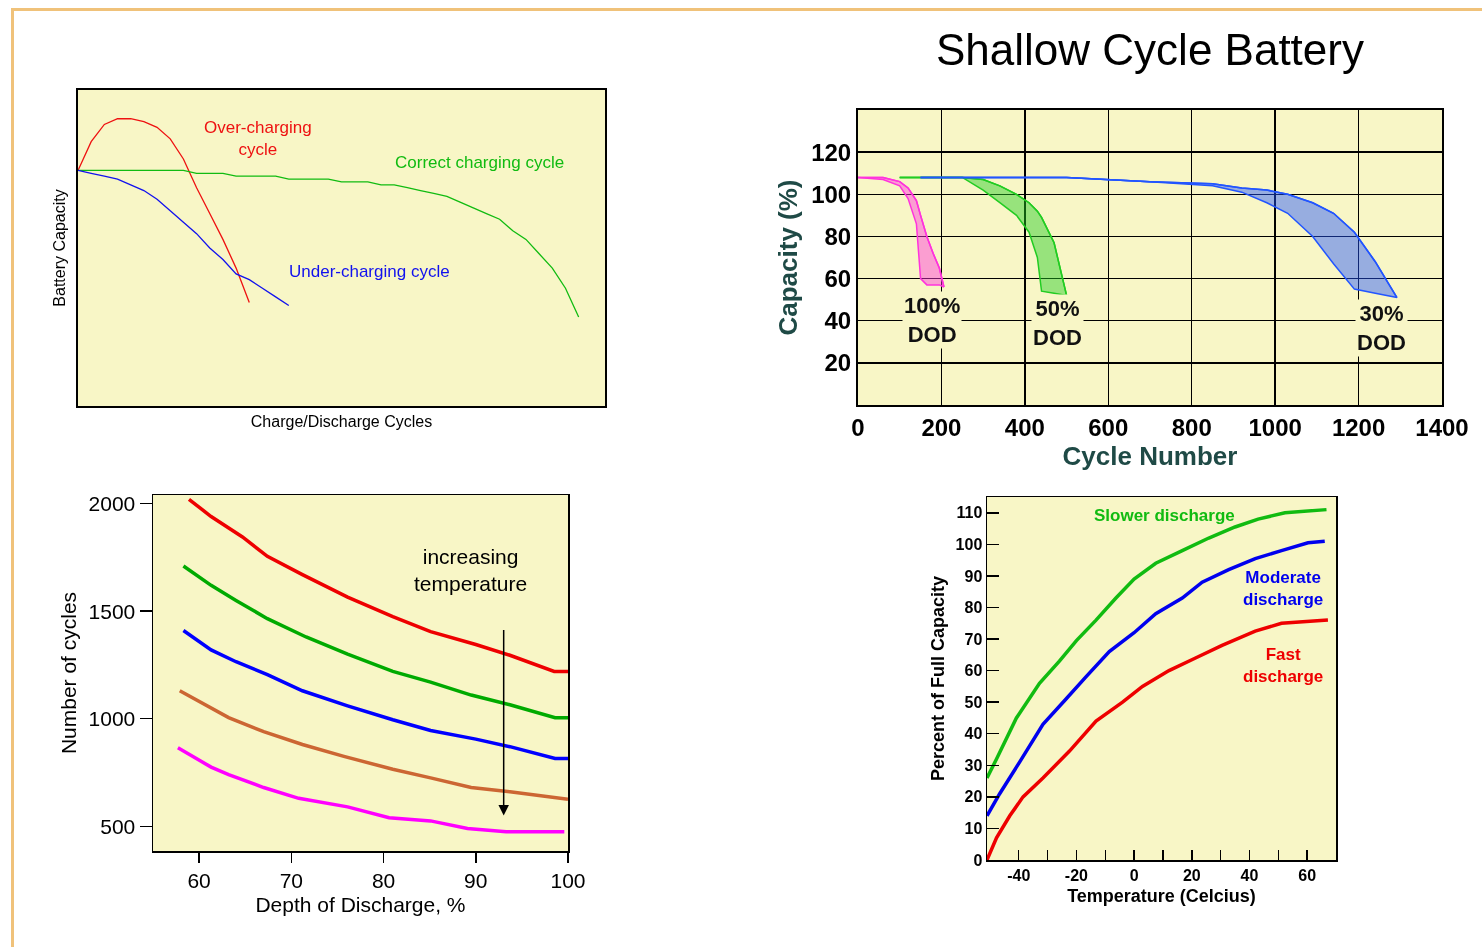  I want to click on x-tick-label: 100, so click(568, 880).